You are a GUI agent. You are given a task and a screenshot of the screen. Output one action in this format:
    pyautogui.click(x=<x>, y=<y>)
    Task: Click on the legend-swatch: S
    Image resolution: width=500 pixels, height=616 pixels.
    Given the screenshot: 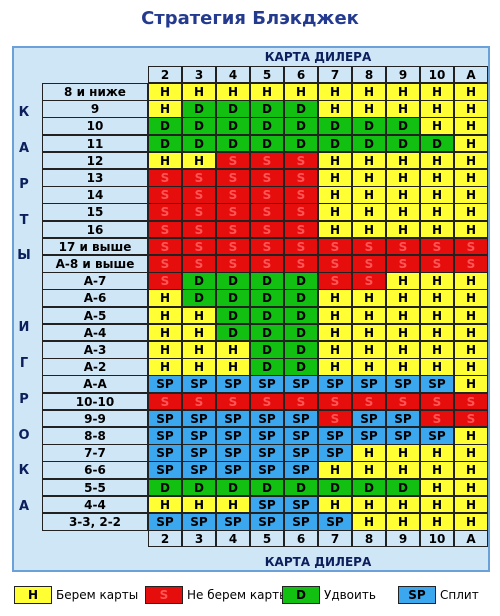 What is the action you would take?
    pyautogui.click(x=164, y=595)
    